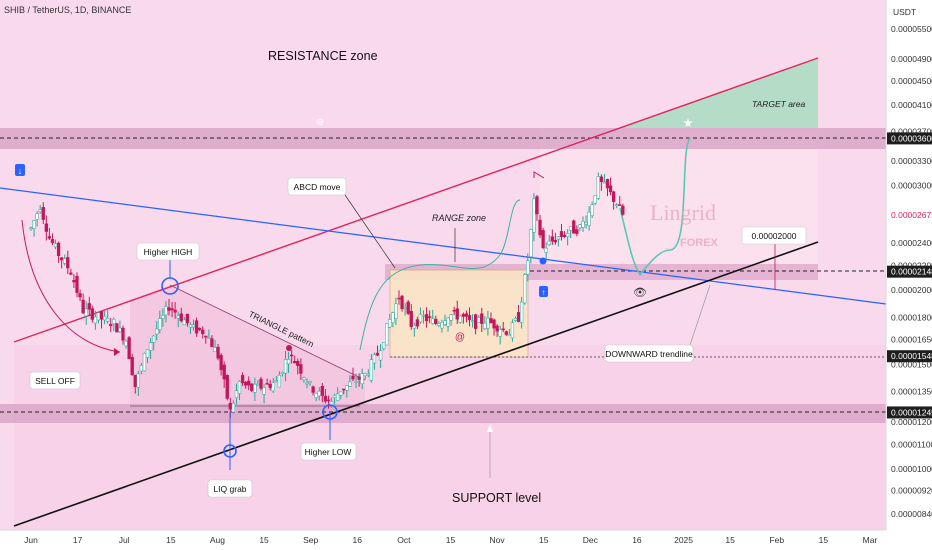 The image size is (932, 550). What do you see at coordinates (904, 12) in the screenshot?
I see `currency-label: USDT` at bounding box center [904, 12].